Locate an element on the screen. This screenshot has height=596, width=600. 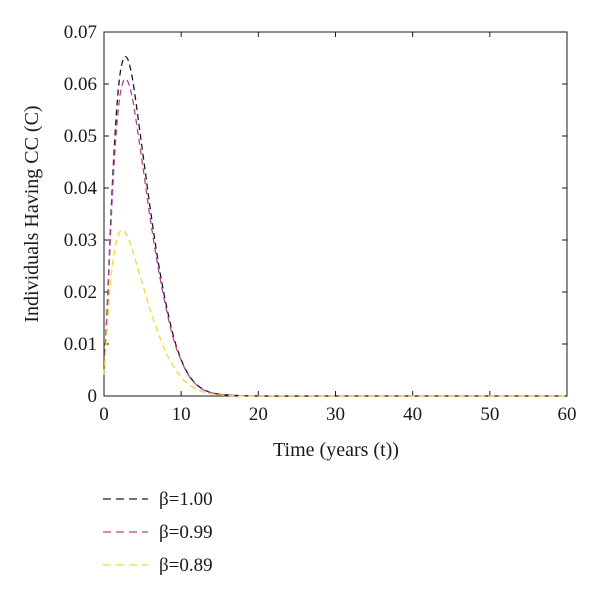
x-axis-title: Time (years (t)) is located at coordinates (336, 450).